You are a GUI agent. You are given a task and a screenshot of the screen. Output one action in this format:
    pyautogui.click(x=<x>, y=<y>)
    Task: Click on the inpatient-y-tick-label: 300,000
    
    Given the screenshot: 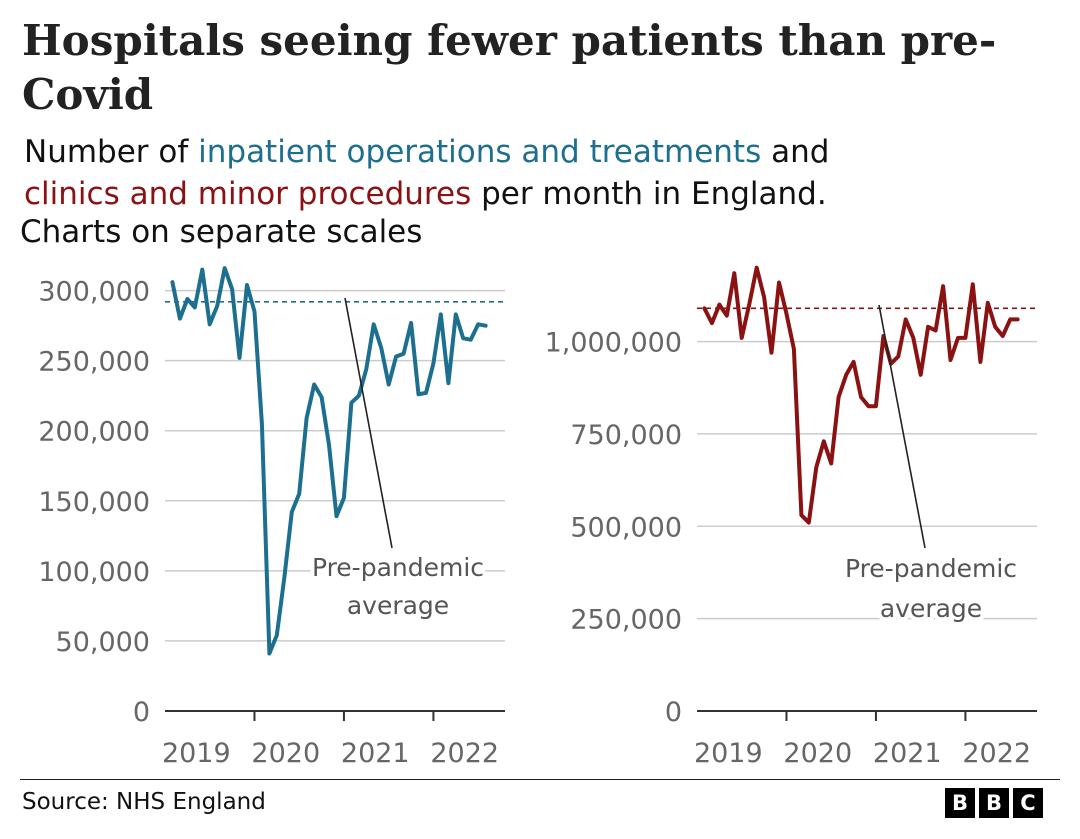 What is the action you would take?
    pyautogui.click(x=94, y=292)
    